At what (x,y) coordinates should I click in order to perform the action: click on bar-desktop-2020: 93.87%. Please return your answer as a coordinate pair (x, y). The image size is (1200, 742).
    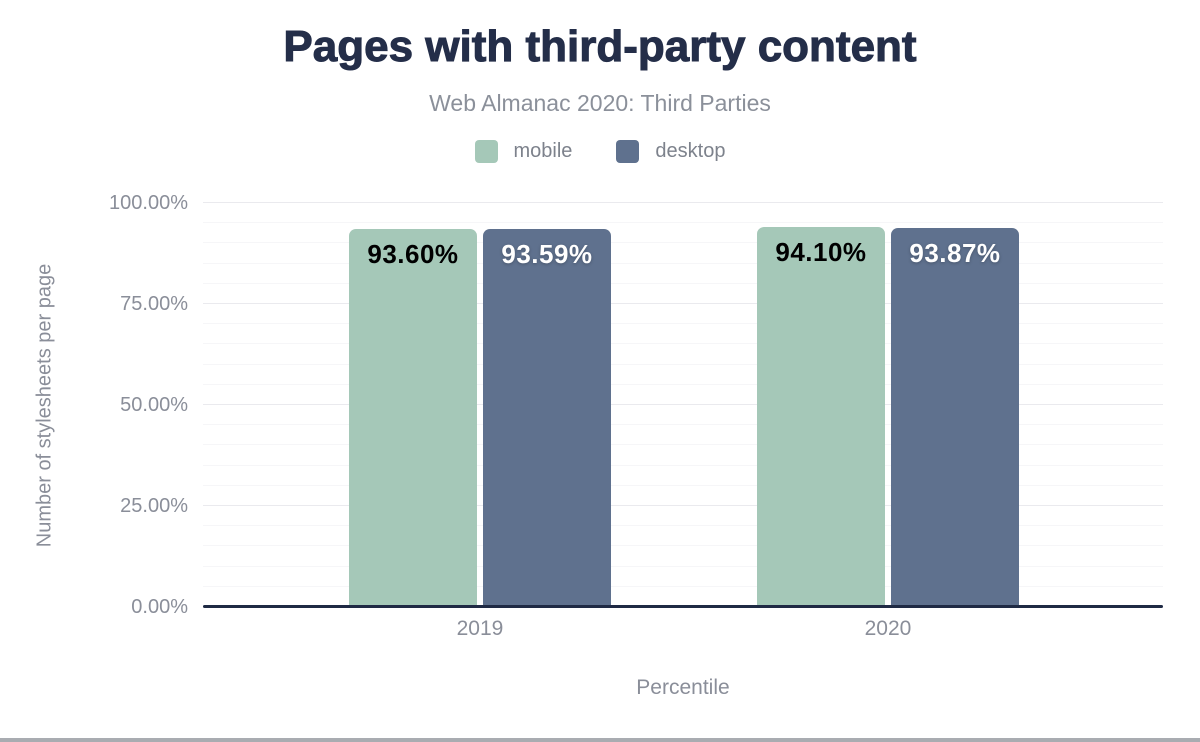
    Looking at the image, I should click on (954, 417).